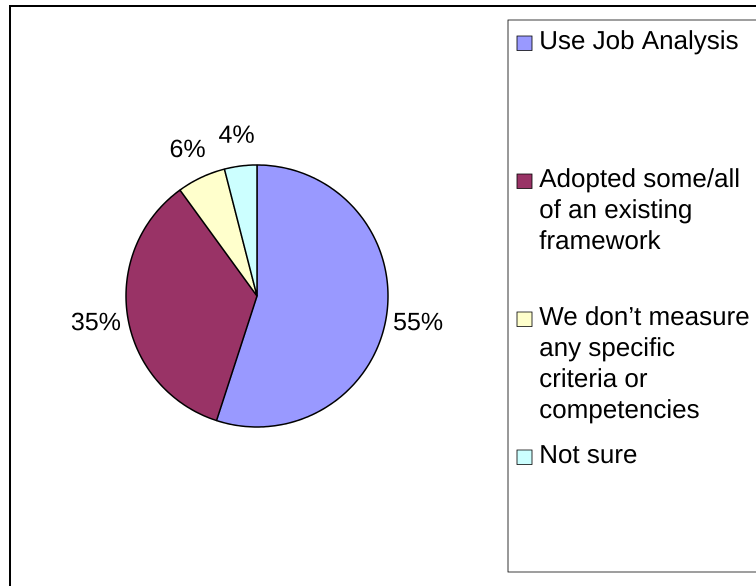 This screenshot has height=586, width=756. What do you see at coordinates (638, 209) in the screenshot?
I see `legend-label: Adopted some/all of an existing framework` at bounding box center [638, 209].